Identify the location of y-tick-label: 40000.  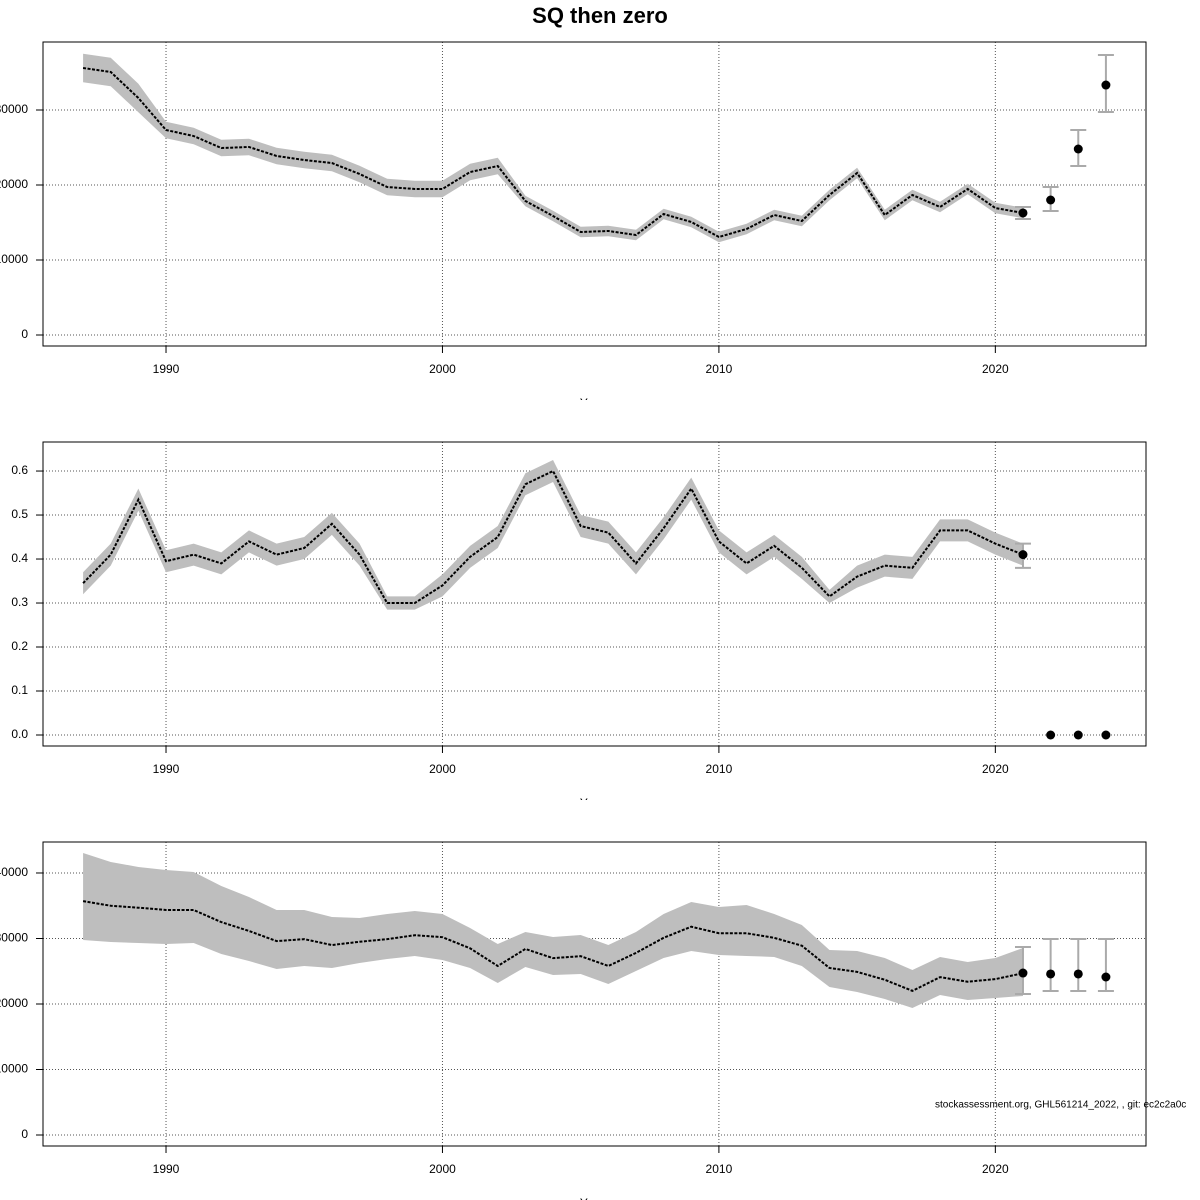
(14, 872).